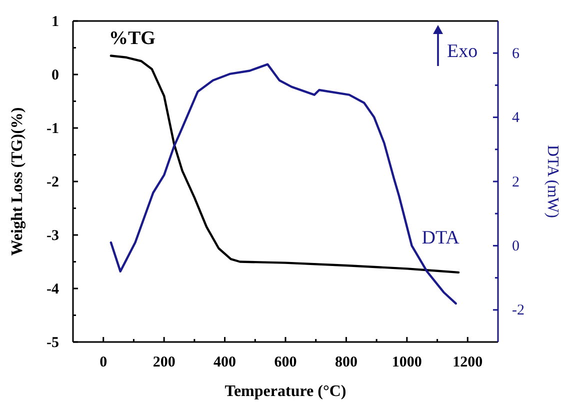 The width and height of the screenshot is (565, 404). Describe the element at coordinates (516, 54) in the screenshot. I see `y2-tick-label: 6` at that location.